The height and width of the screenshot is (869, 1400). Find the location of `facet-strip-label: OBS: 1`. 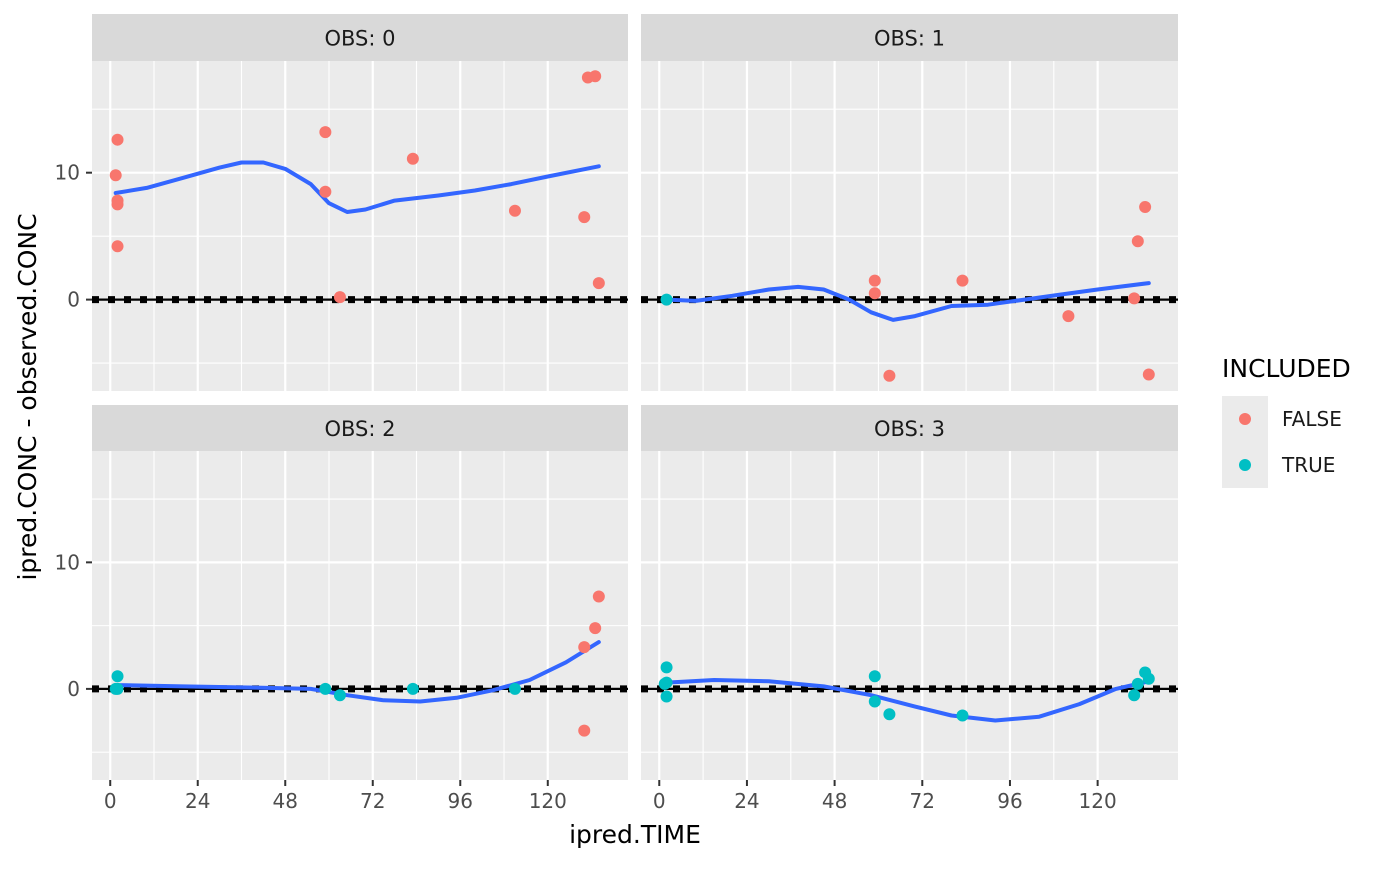

facet-strip-label: OBS: 1 is located at coordinates (909, 39).